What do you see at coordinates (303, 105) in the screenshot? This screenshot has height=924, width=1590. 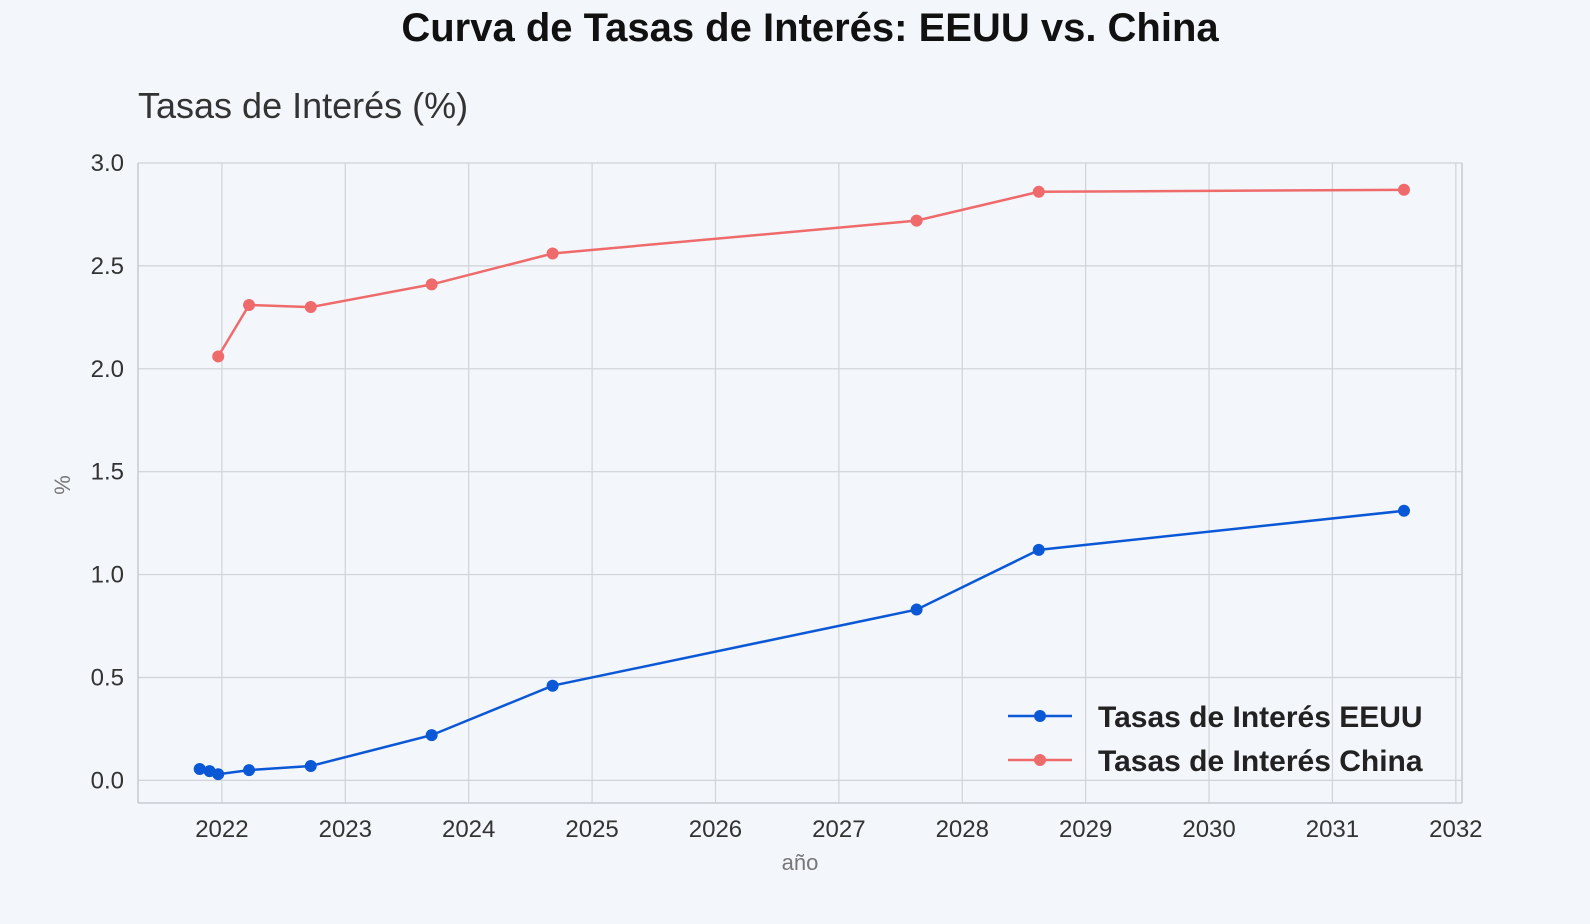 I see `chart-subtitle: Tasas de Interés (%)` at bounding box center [303, 105].